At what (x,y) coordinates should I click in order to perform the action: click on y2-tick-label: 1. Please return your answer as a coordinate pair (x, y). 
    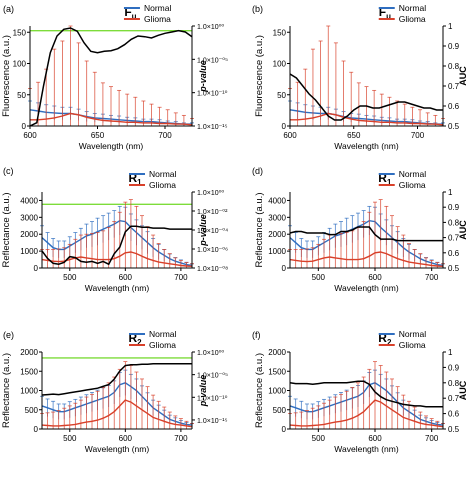
    Looking at the image, I should click on (450, 192).